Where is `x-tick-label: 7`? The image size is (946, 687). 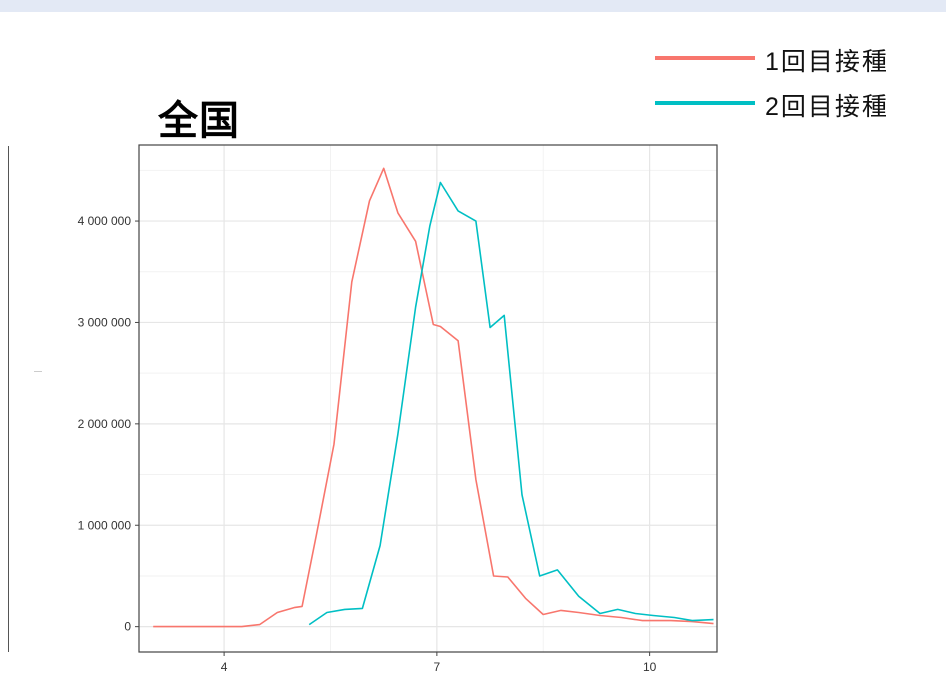 x-tick-label: 7 is located at coordinates (437, 667).